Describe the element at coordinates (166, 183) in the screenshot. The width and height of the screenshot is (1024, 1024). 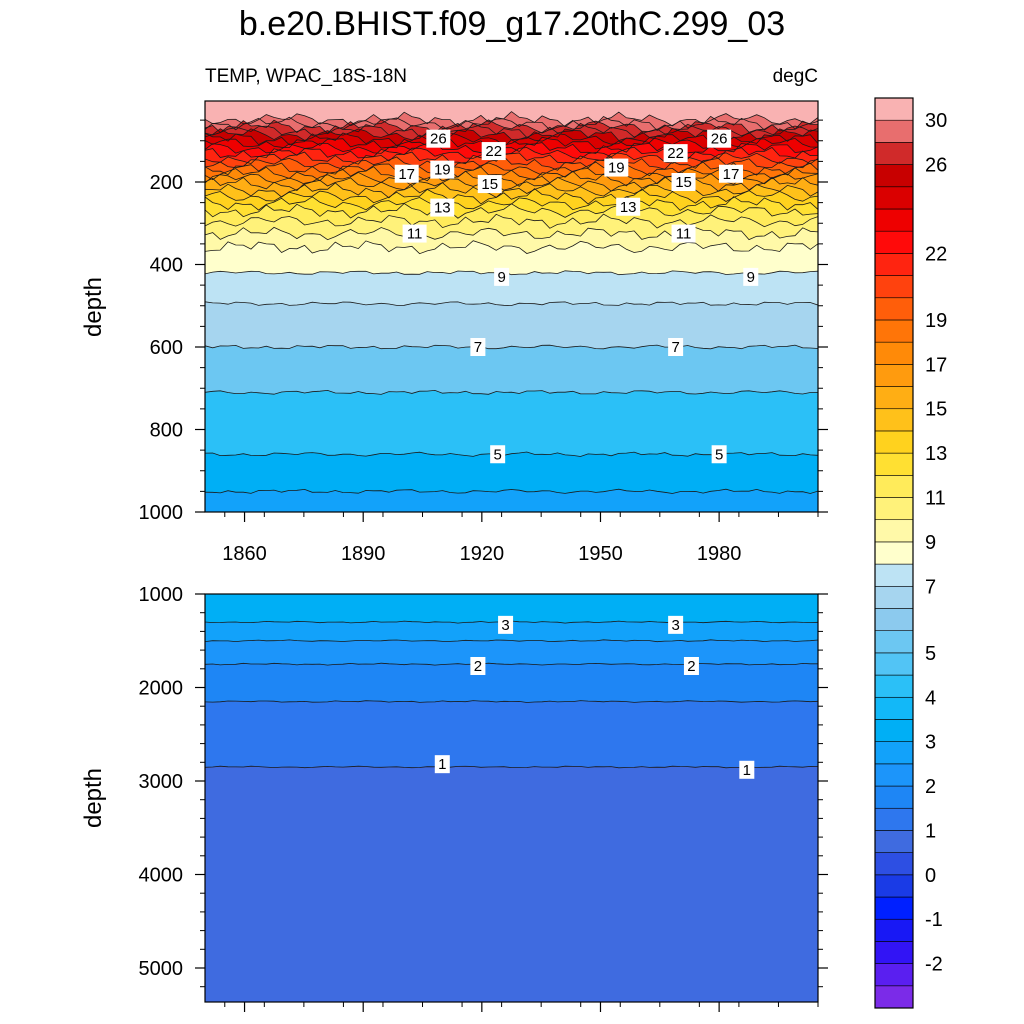
I see `upper-ytick-label: 200` at that location.